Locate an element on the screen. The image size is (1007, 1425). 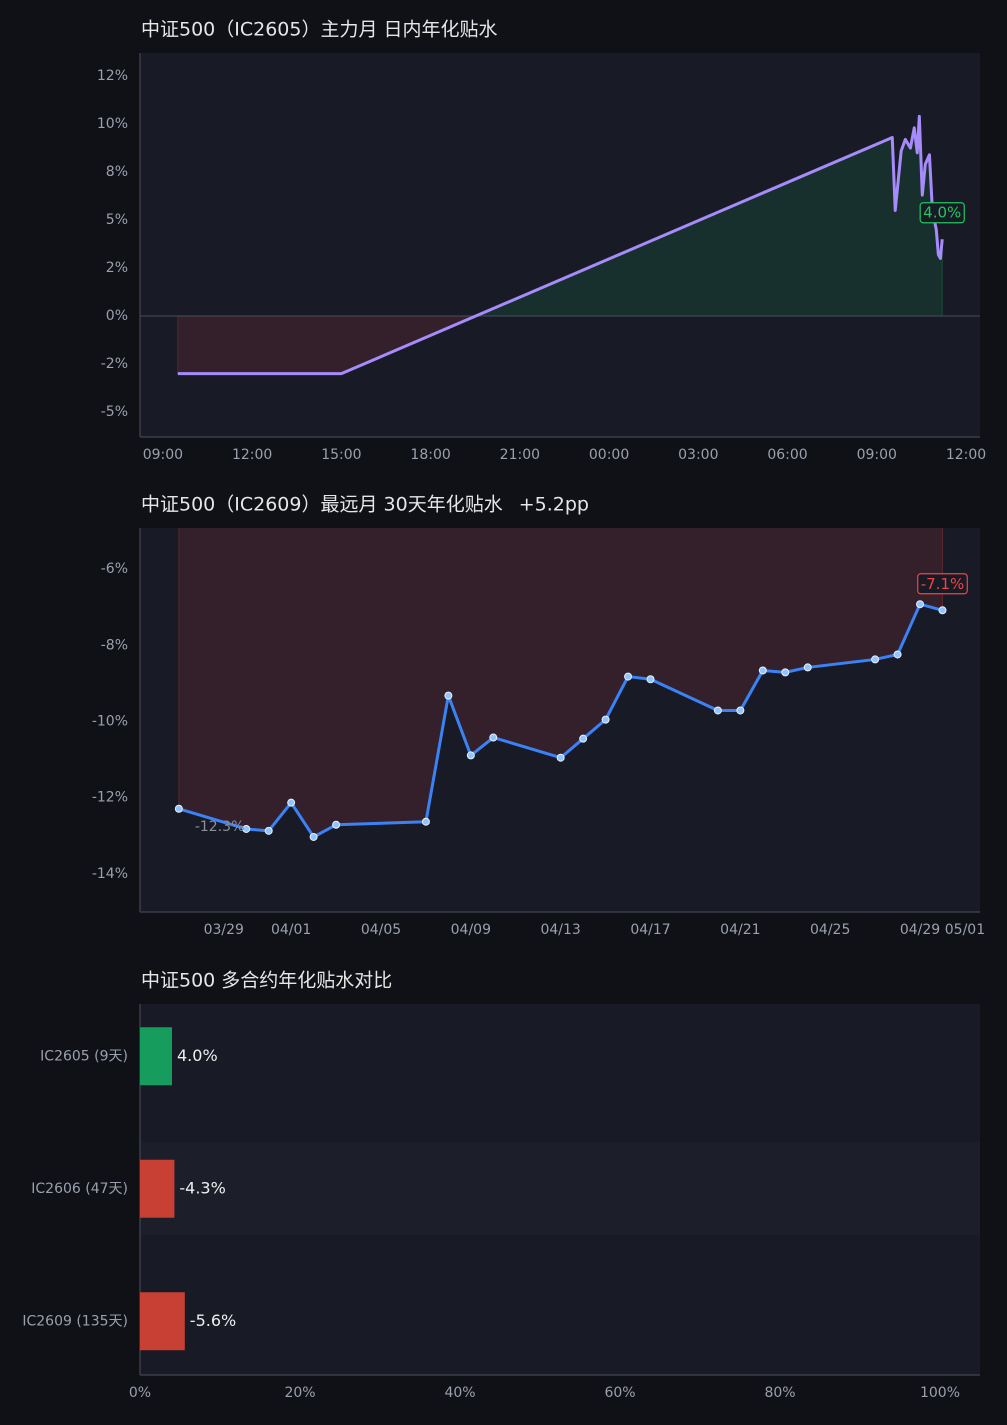
chart-title: 中证500（IC2609）最远月 30天年化贴水 is located at coordinates (322, 505).